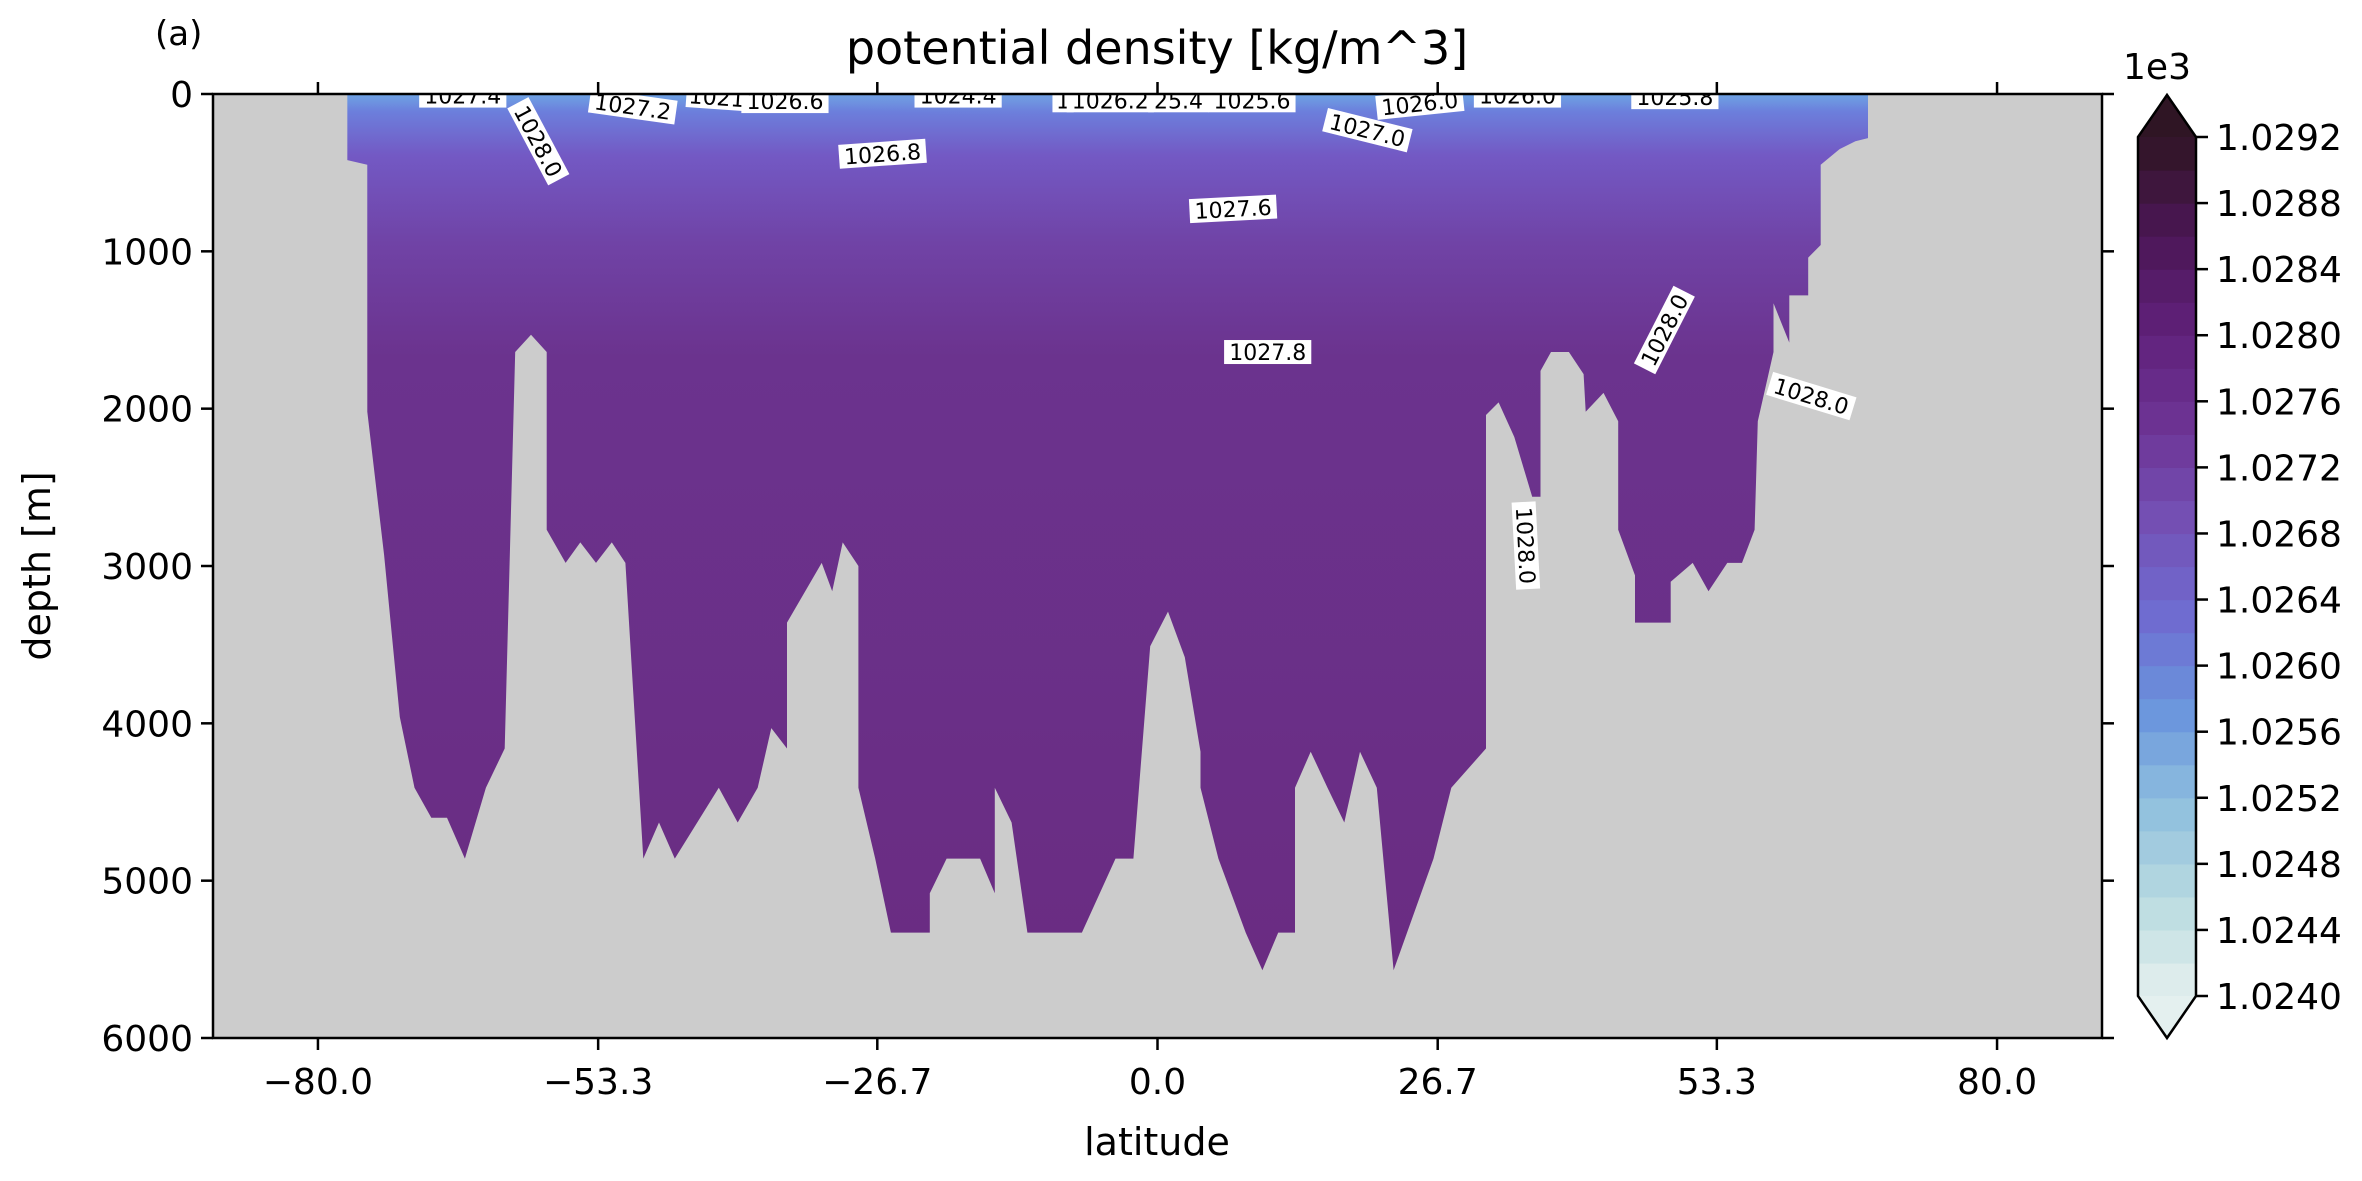 The height and width of the screenshot is (1181, 2362). I want to click on surface-light-water, so click(1021, 149).